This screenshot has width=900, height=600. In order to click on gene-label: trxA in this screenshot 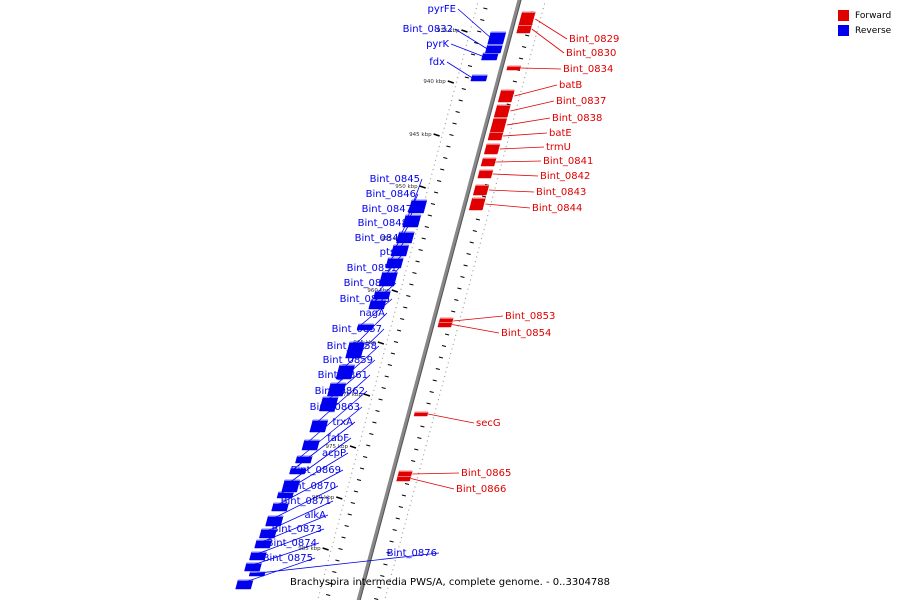, I will do `click(342, 422)`.